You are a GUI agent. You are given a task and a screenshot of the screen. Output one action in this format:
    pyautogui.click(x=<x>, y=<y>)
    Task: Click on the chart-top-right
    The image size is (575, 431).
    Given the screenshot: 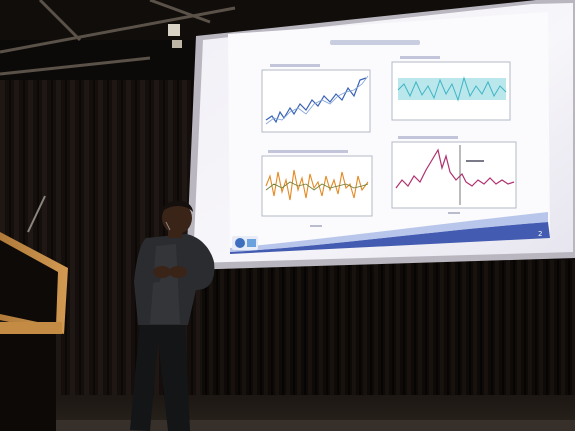 What is the action you would take?
    pyautogui.click(x=451, y=88)
    